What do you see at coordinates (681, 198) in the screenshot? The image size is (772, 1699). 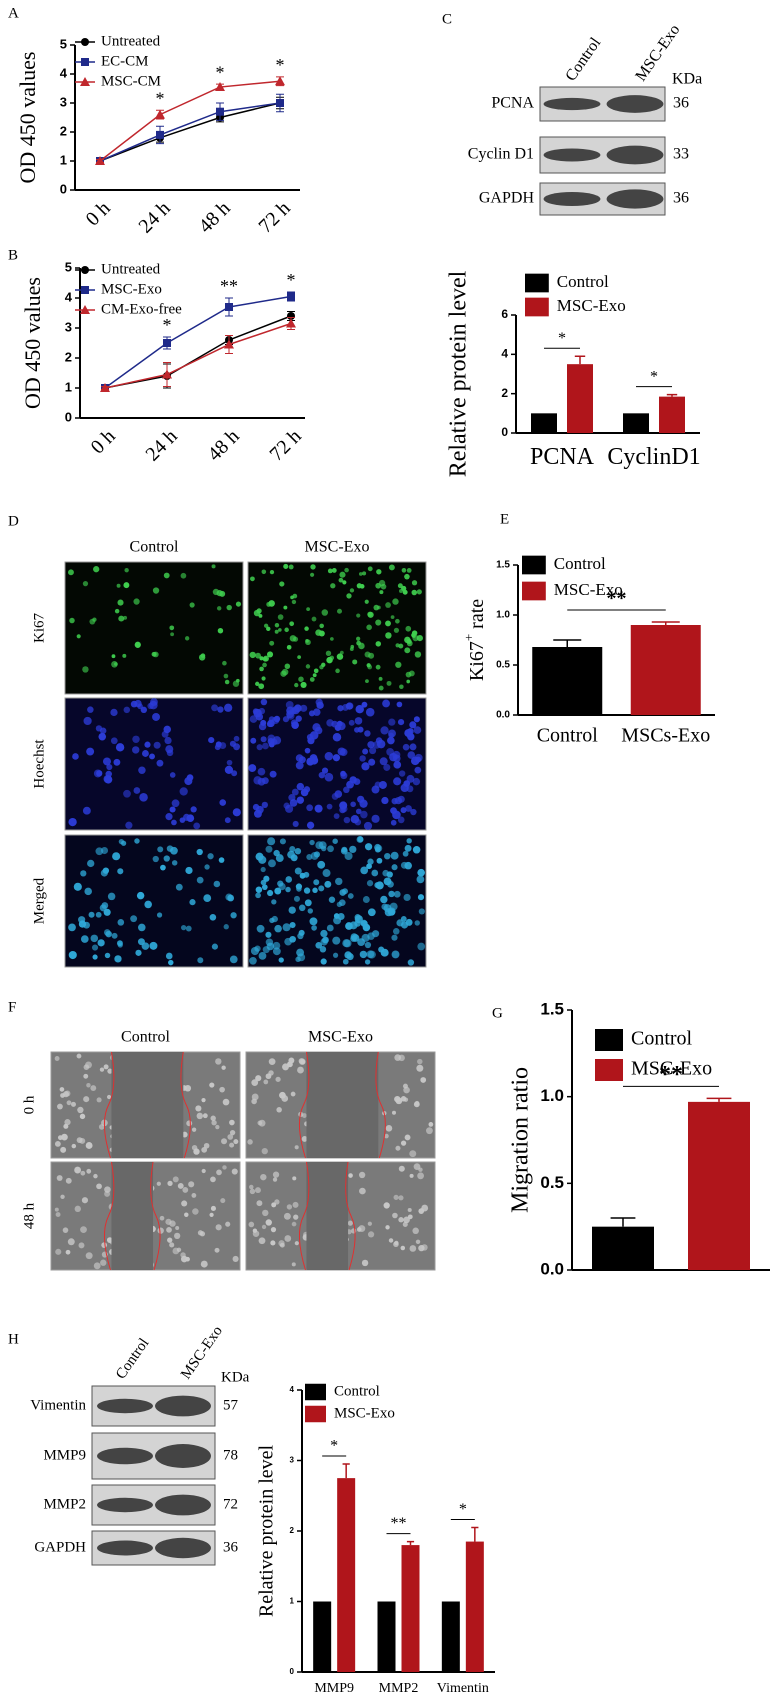 I see `kda-label: 36` at bounding box center [681, 198].